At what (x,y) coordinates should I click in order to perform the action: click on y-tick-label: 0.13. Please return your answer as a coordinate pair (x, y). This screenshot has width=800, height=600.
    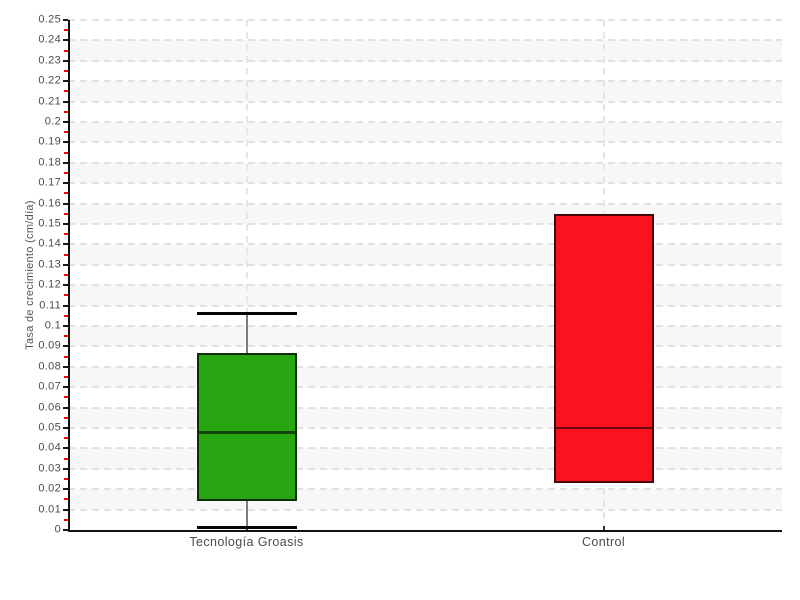
    Looking at the image, I should click on (49, 264).